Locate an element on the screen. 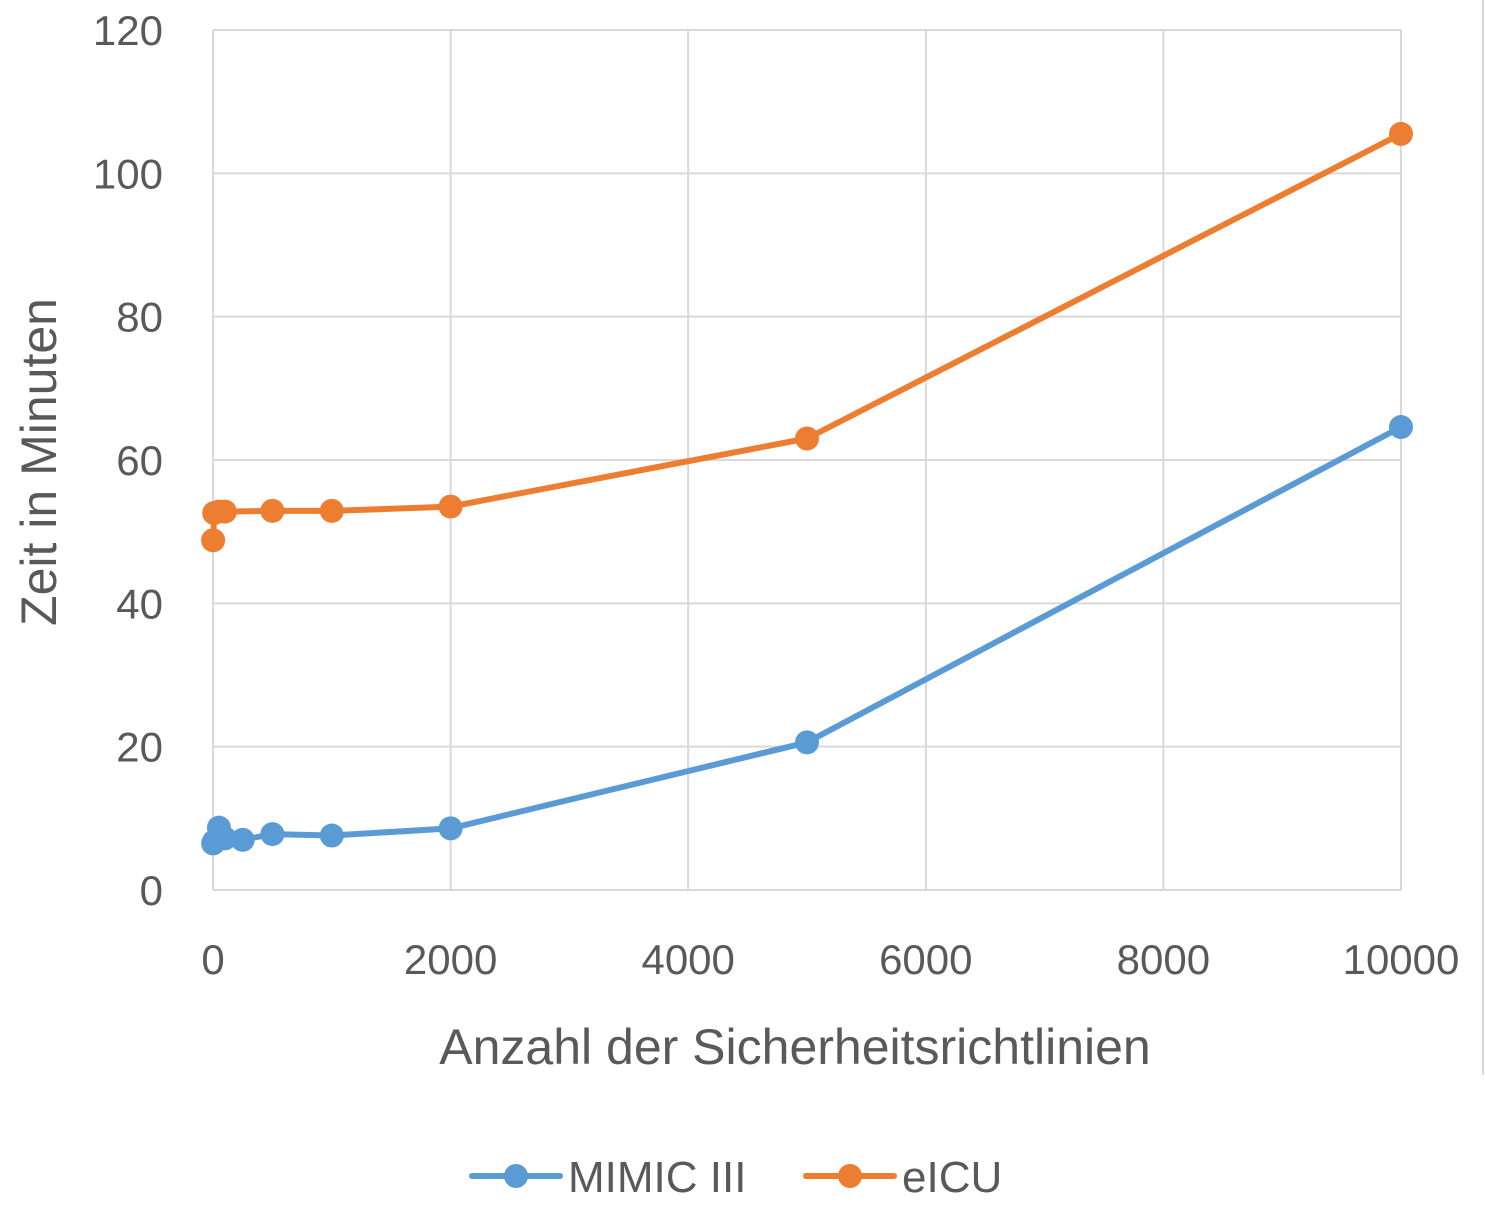 The height and width of the screenshot is (1222, 1485). y-axis-title: Zeit in Minuten is located at coordinates (39, 462).